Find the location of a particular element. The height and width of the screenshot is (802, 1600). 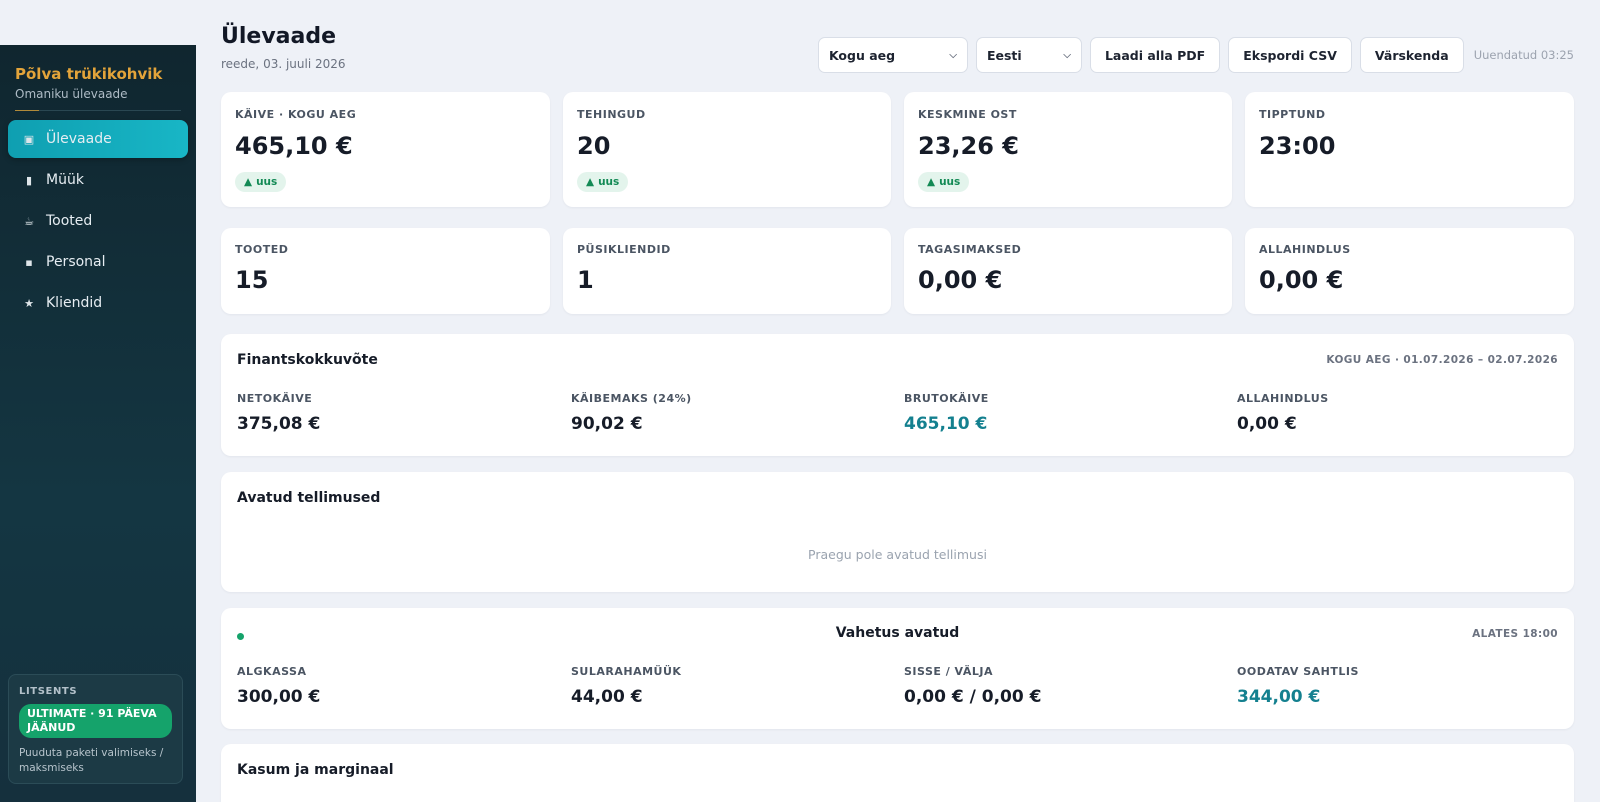

sidebar-item-overview: ▣ Ülevaade is located at coordinates (98, 139).